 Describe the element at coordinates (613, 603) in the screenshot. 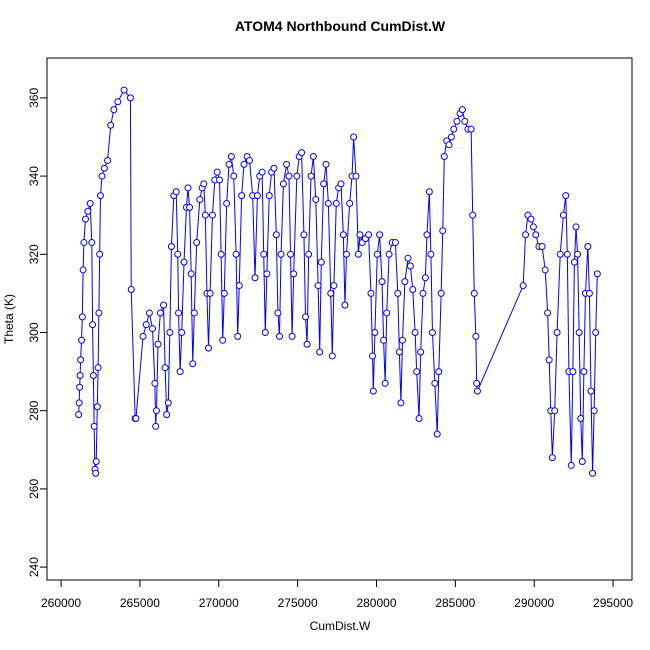

I see `x-tick-label: 295000` at that location.